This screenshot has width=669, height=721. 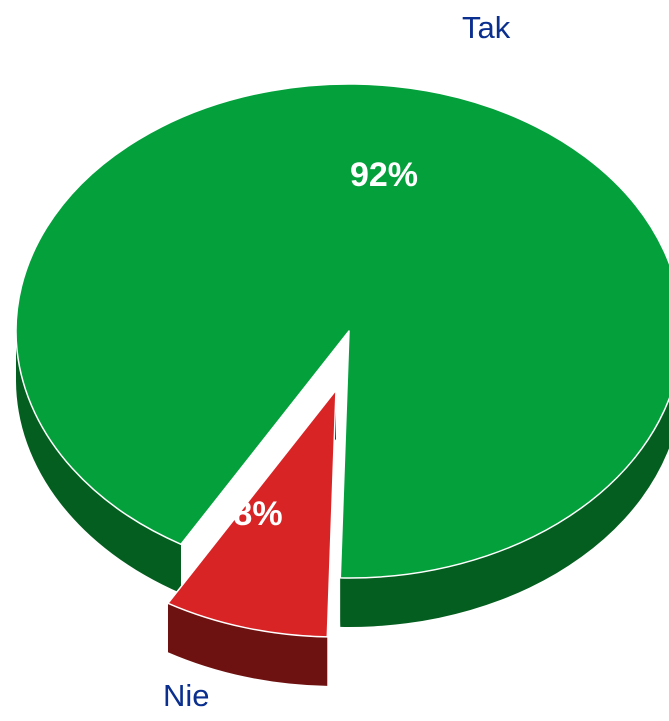 What do you see at coordinates (98, 462) in the screenshot?
I see `slice-side-tak` at bounding box center [98, 462].